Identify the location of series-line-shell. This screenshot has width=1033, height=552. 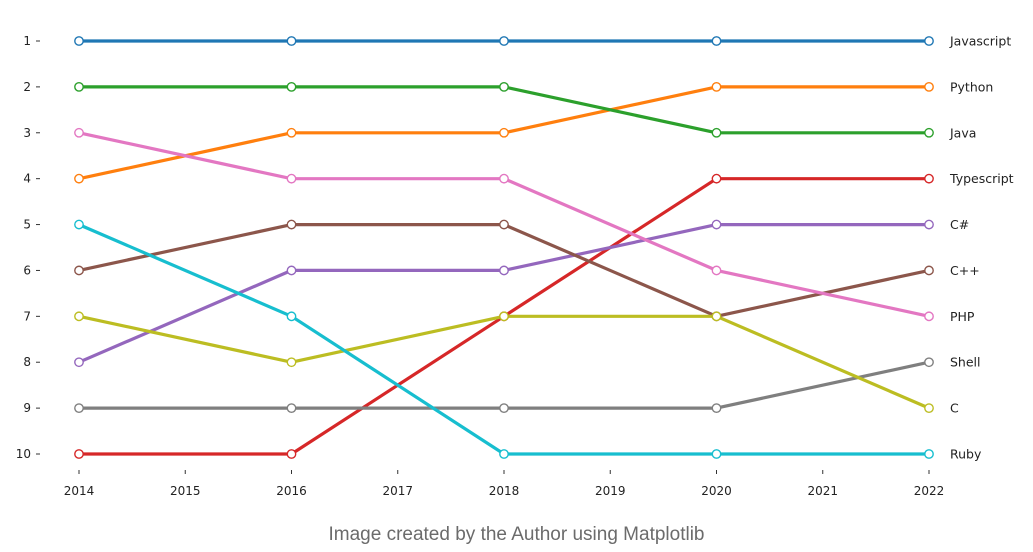
(504, 385).